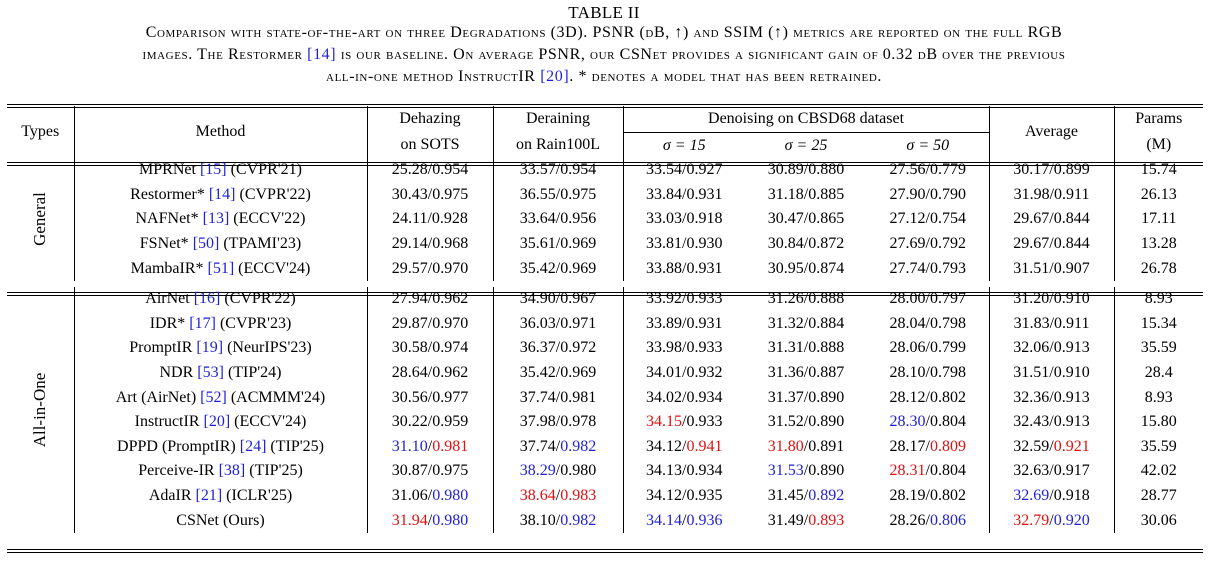  I want to click on metric-value: 29.67/0.844, so click(1051, 219).